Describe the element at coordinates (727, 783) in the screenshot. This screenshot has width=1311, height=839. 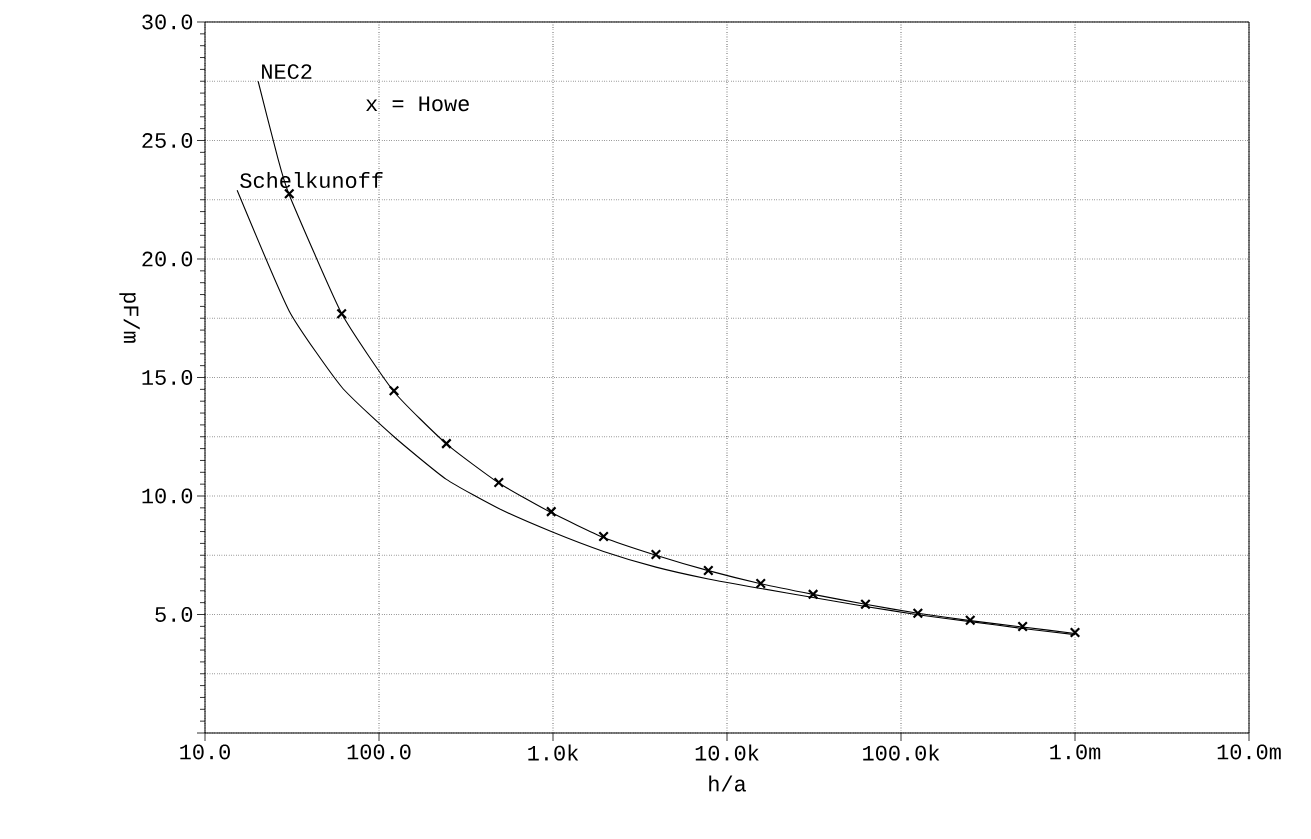
I see `x-axis-title: h/a` at that location.